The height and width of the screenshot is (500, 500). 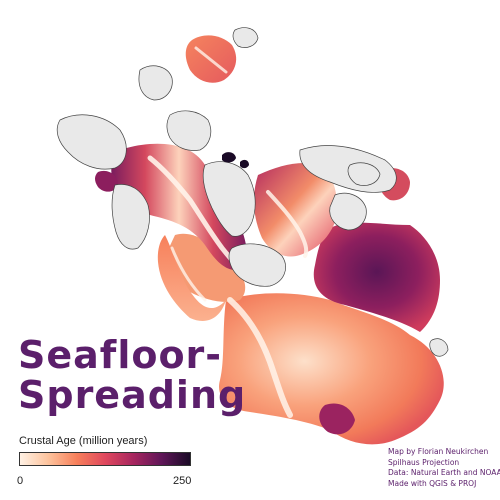 I want to click on western-pacific-floor, so click(x=376, y=277).